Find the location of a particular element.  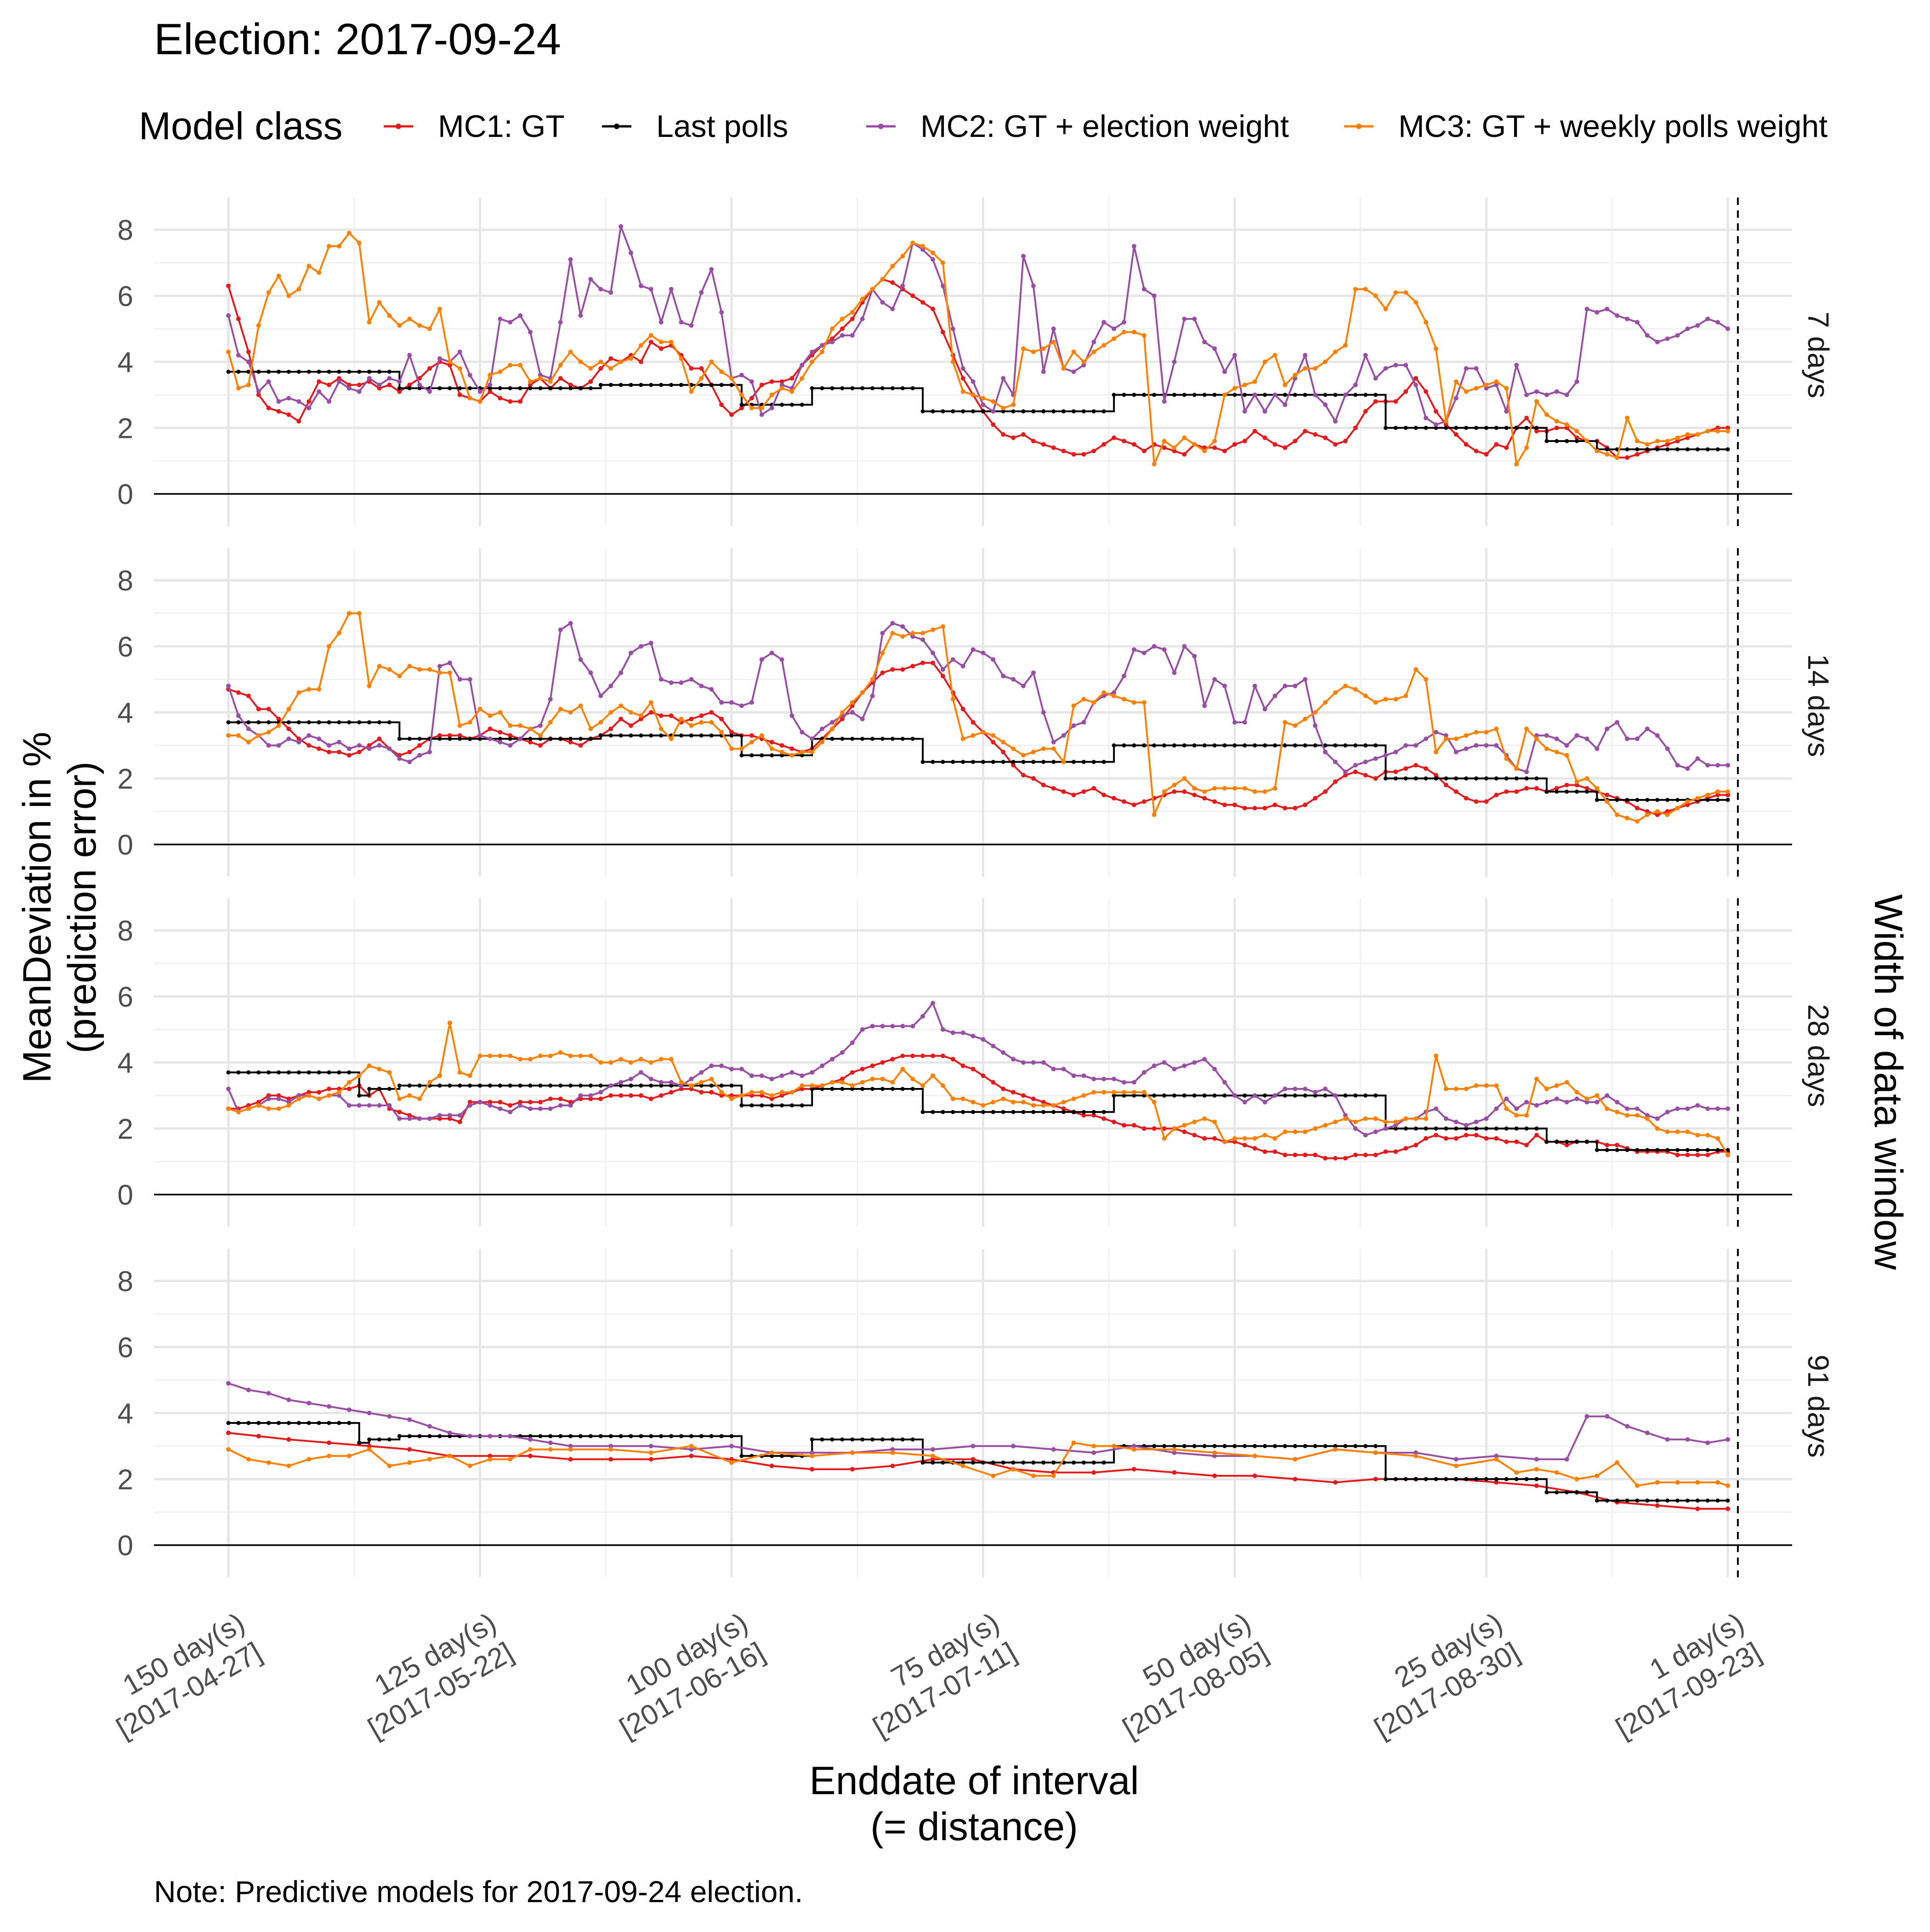

legend-key-point is located at coordinates (1359, 126).